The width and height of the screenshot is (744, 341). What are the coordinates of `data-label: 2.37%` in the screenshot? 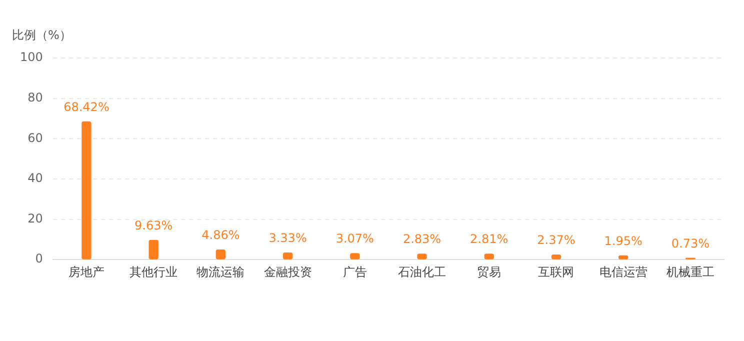 It's located at (556, 239).